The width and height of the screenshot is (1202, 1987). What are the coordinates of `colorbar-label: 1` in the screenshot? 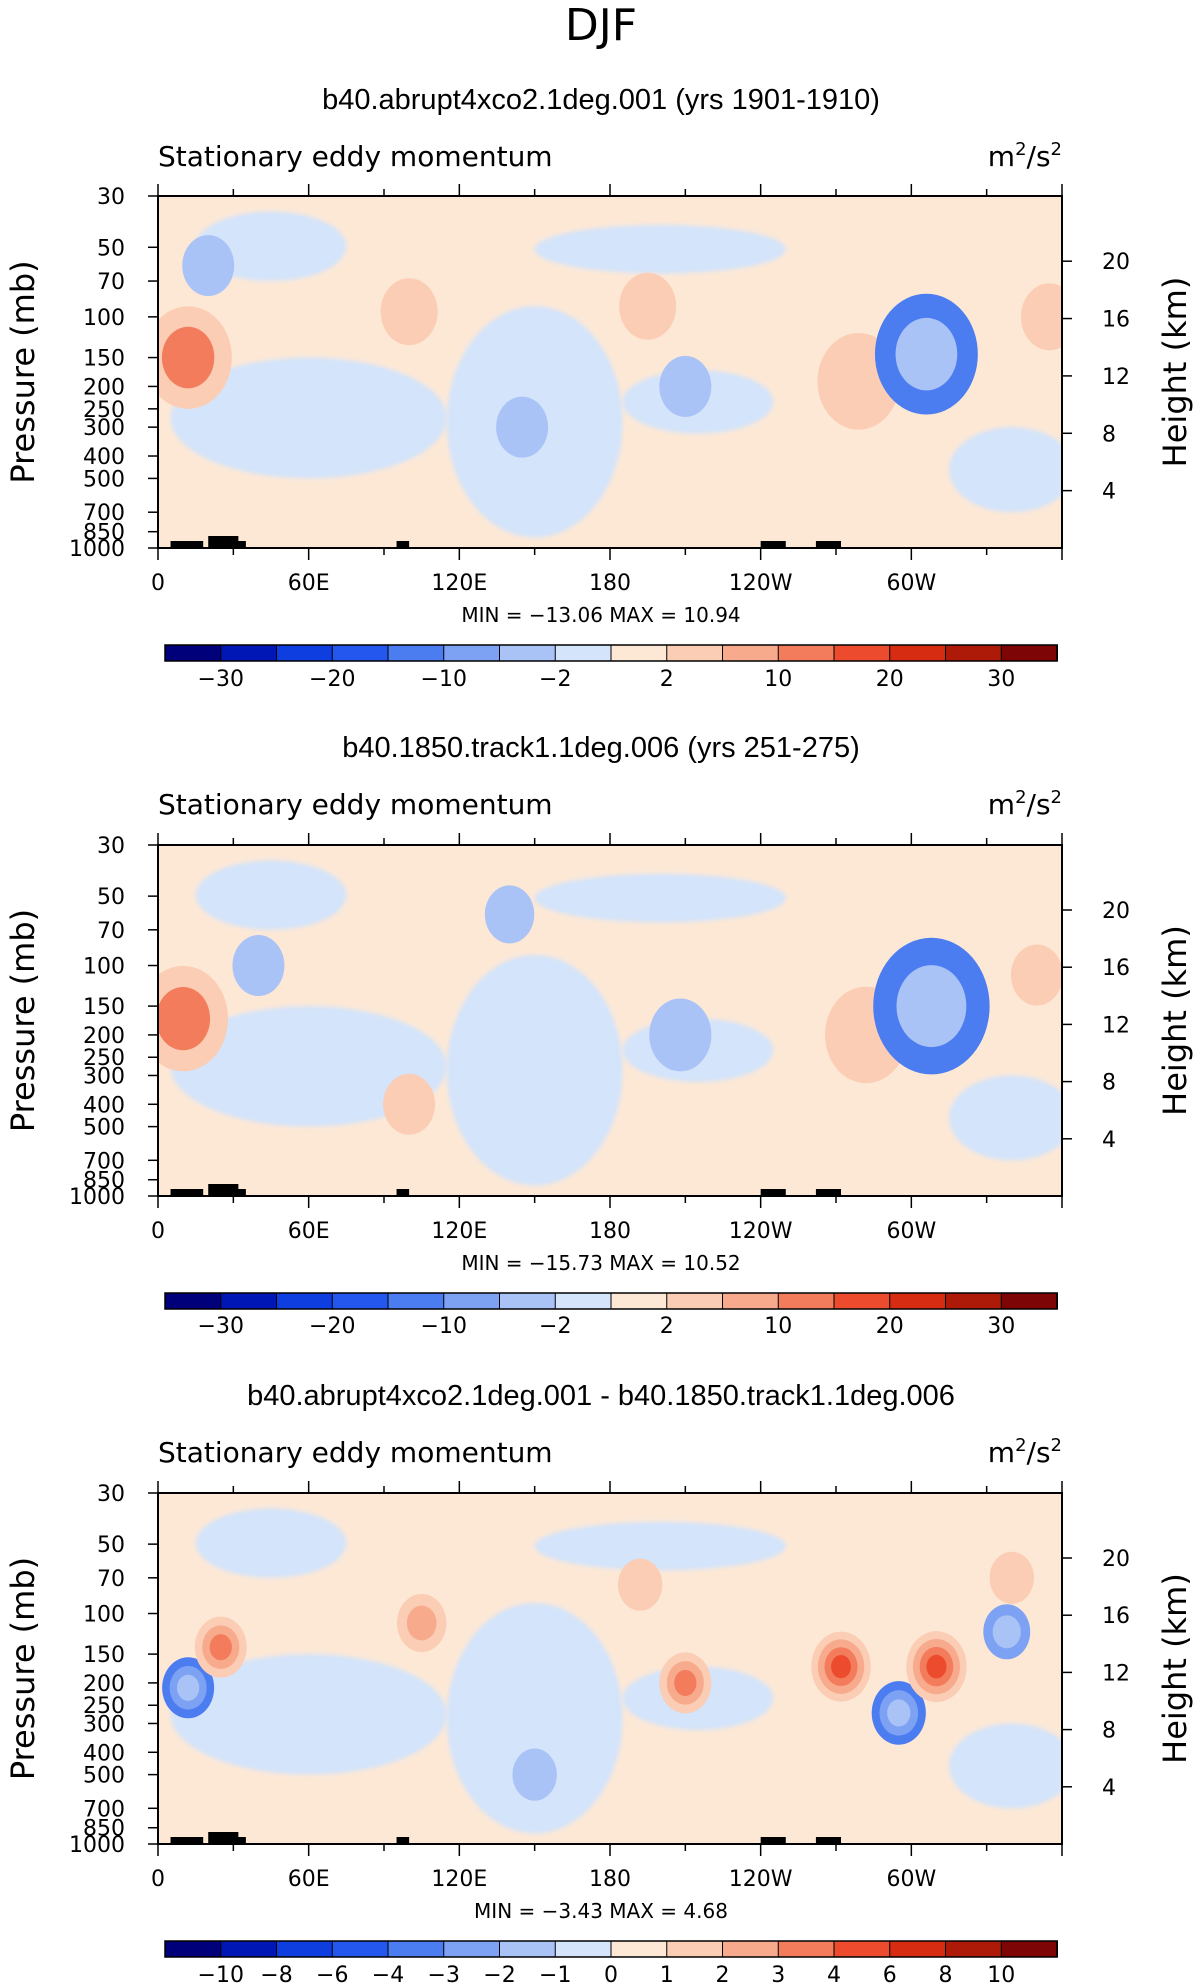 It's located at (667, 1975).